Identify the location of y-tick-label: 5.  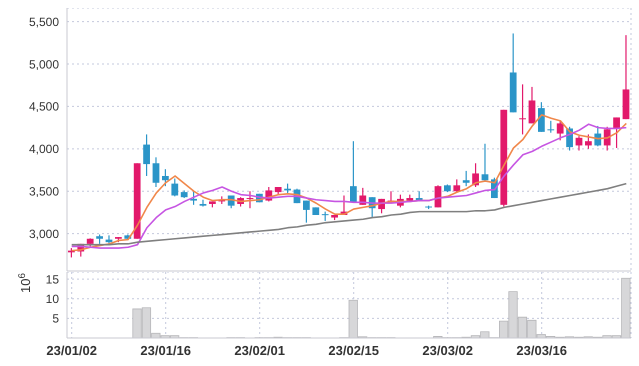
(56, 319).